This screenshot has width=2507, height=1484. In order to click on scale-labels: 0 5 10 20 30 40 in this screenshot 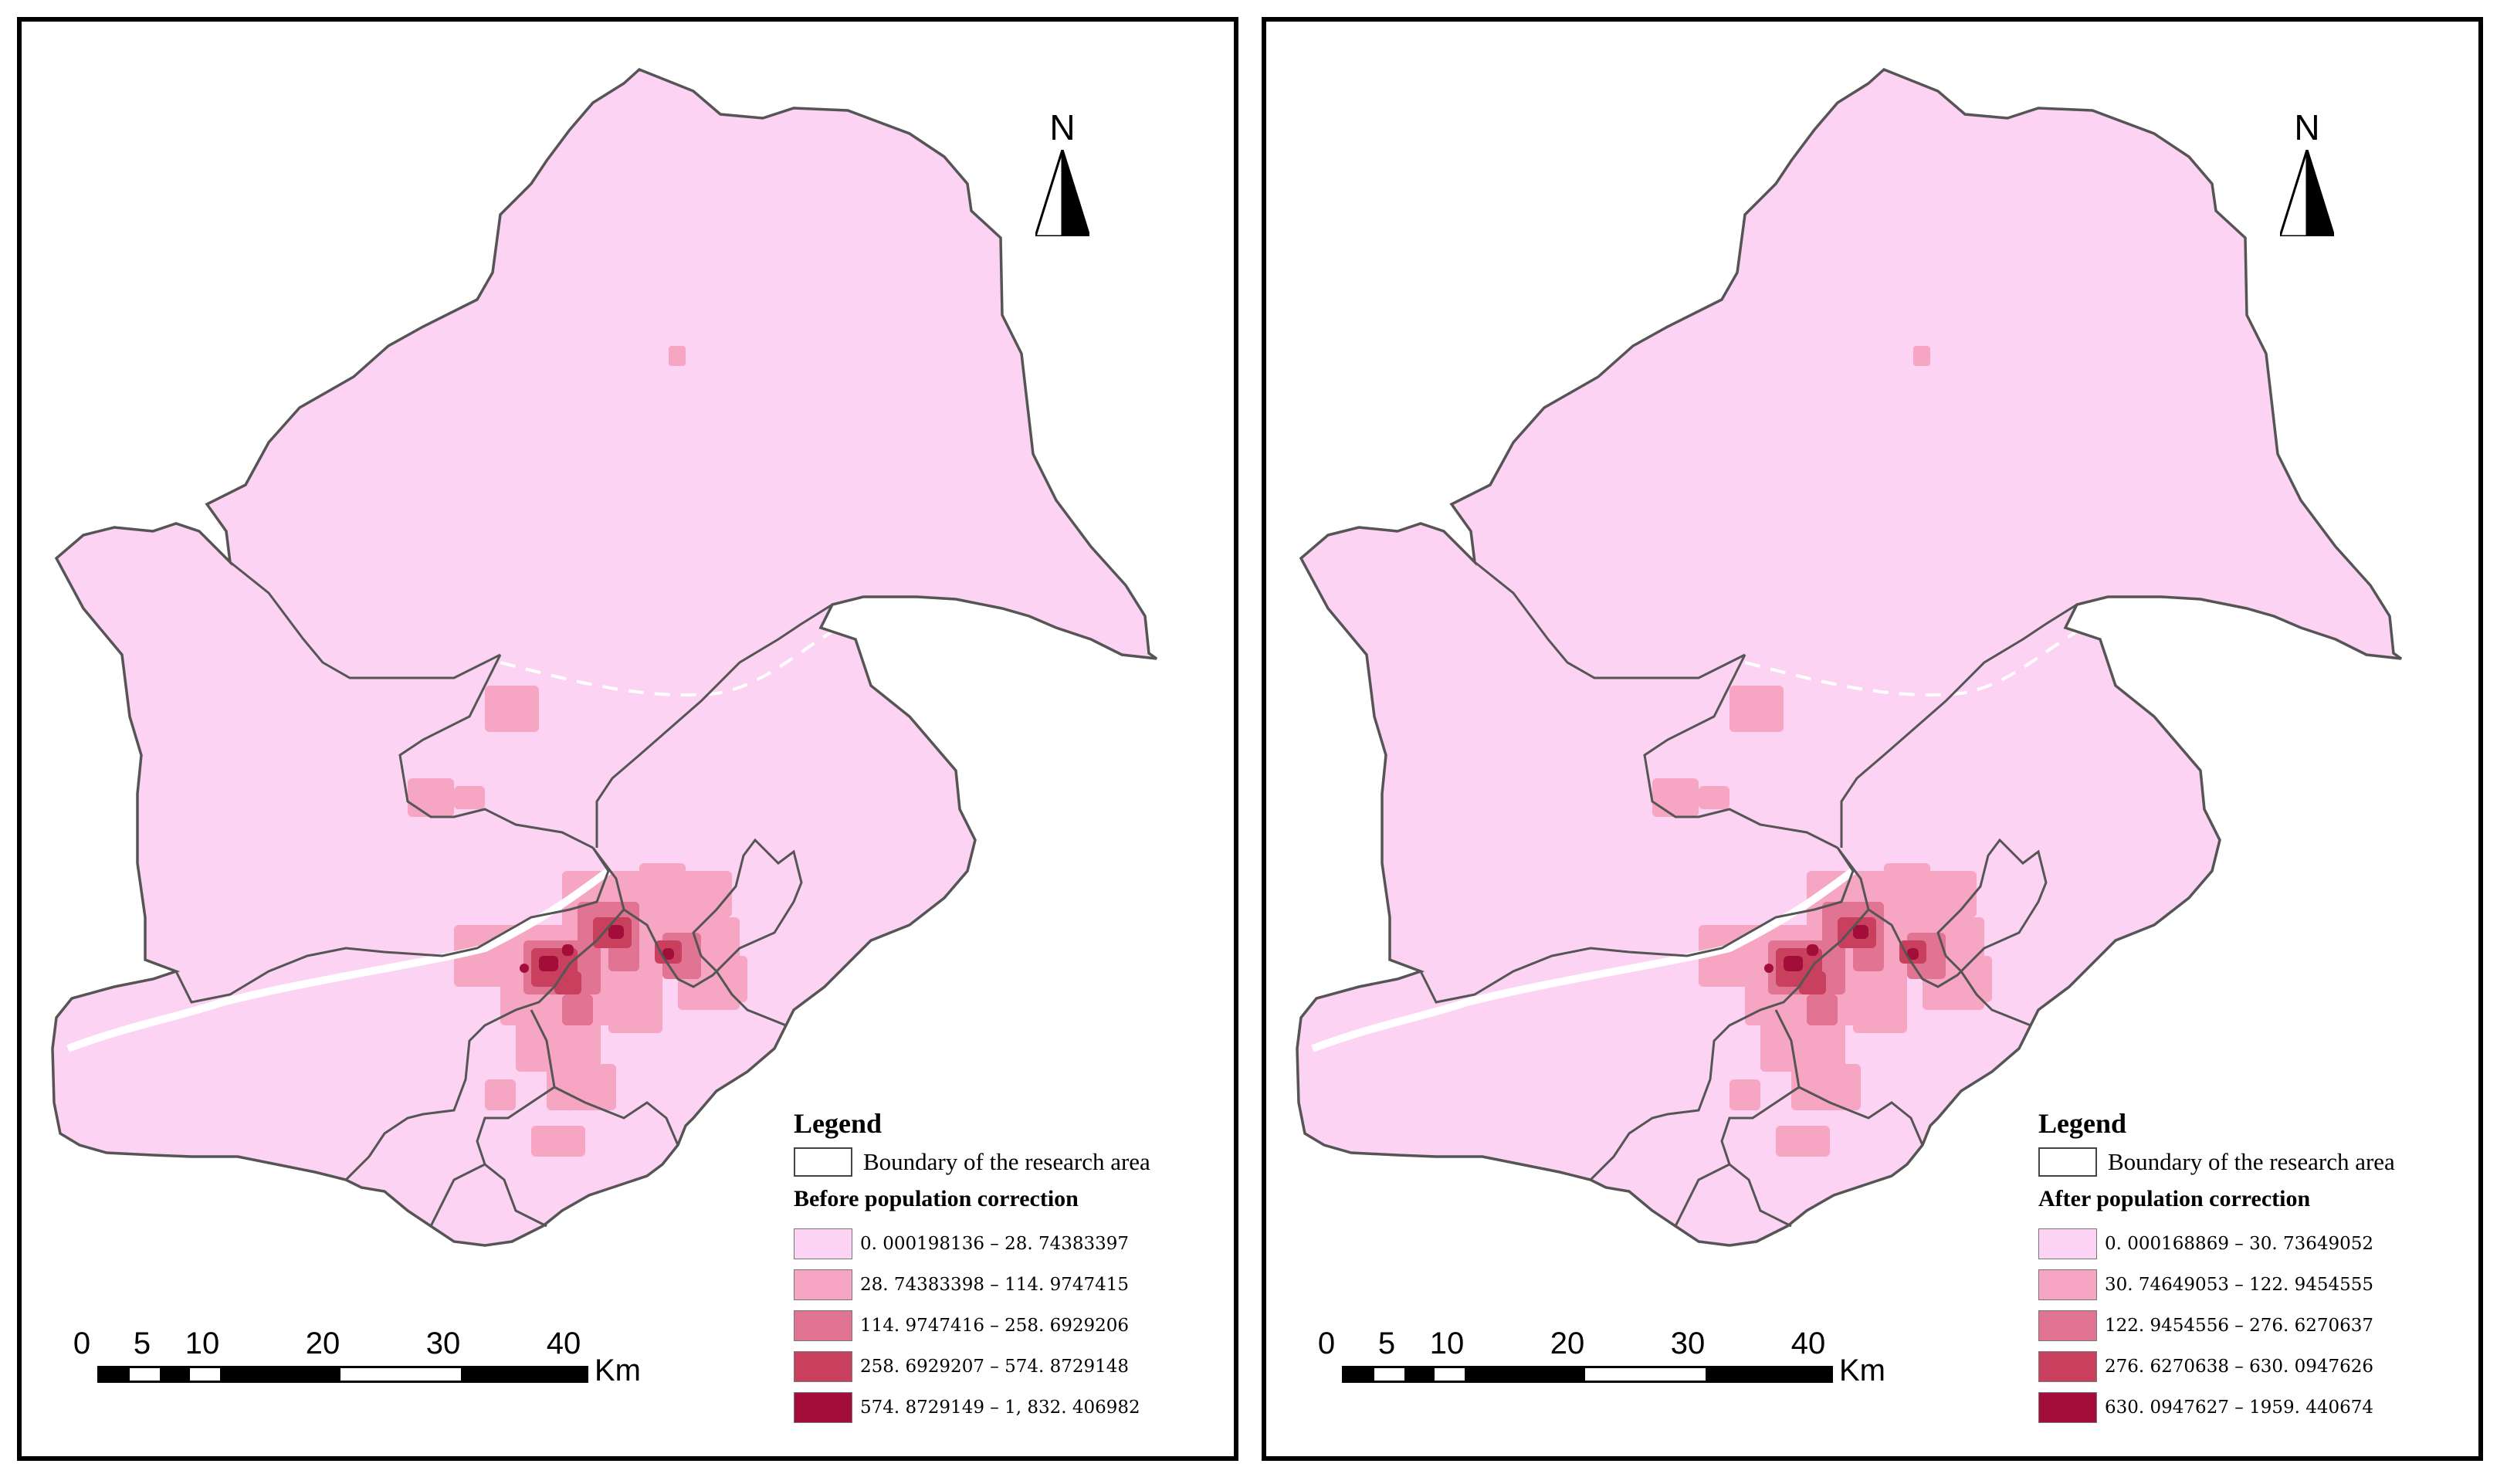, I will do `click(408, 1345)`.